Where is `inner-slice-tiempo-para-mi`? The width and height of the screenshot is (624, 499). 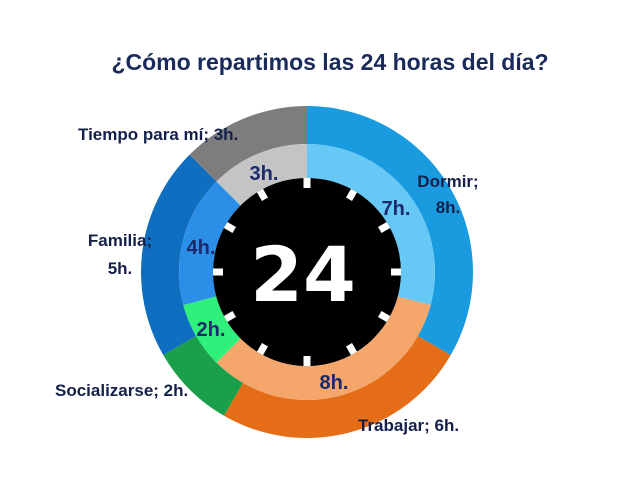
inner-slice-tiempo-para-mi is located at coordinates (261, 175).